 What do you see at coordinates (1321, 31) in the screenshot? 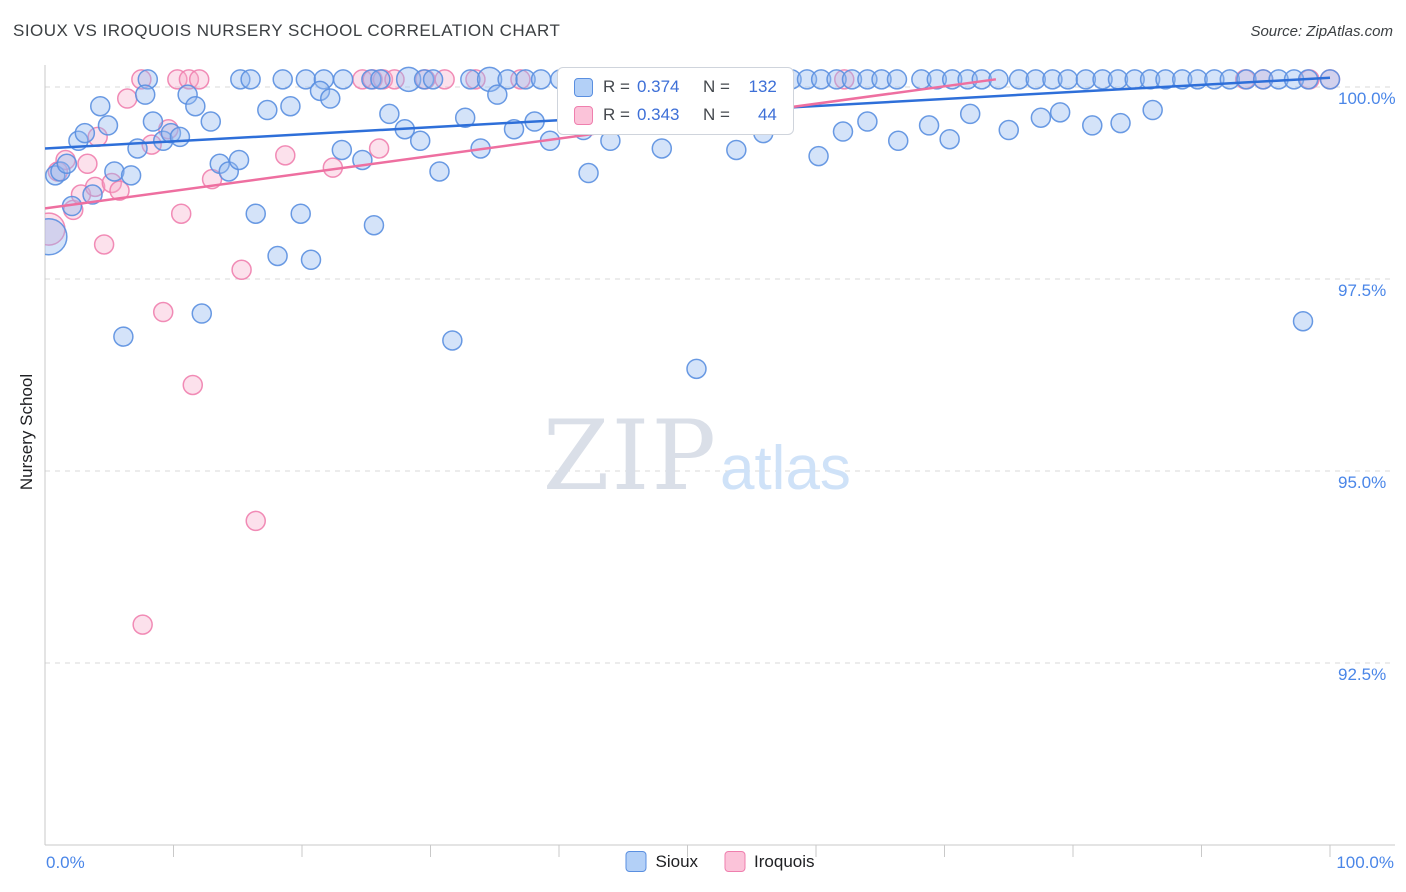
I see `source-attribution: Source: ZipAtlas.com` at bounding box center [1321, 31].